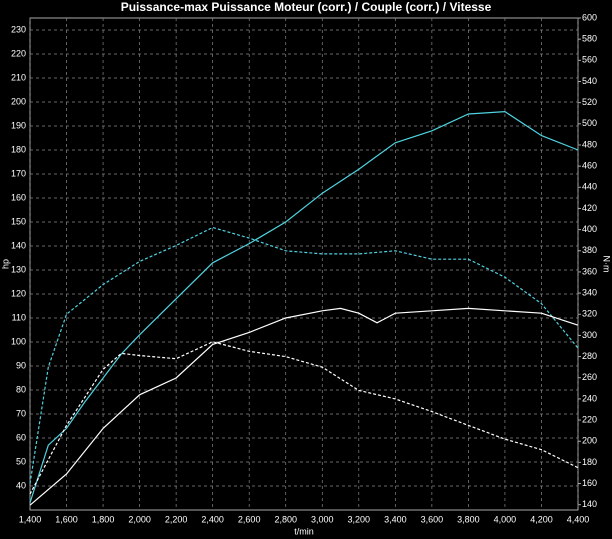 This screenshot has height=539, width=612. Describe the element at coordinates (21, 365) in the screenshot. I see `y-tick-label: 90` at that location.